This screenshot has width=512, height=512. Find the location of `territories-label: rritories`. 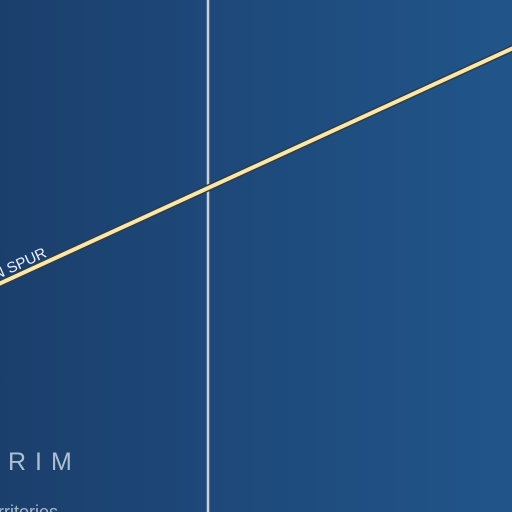

territories-label: rritories is located at coordinates (29, 507).